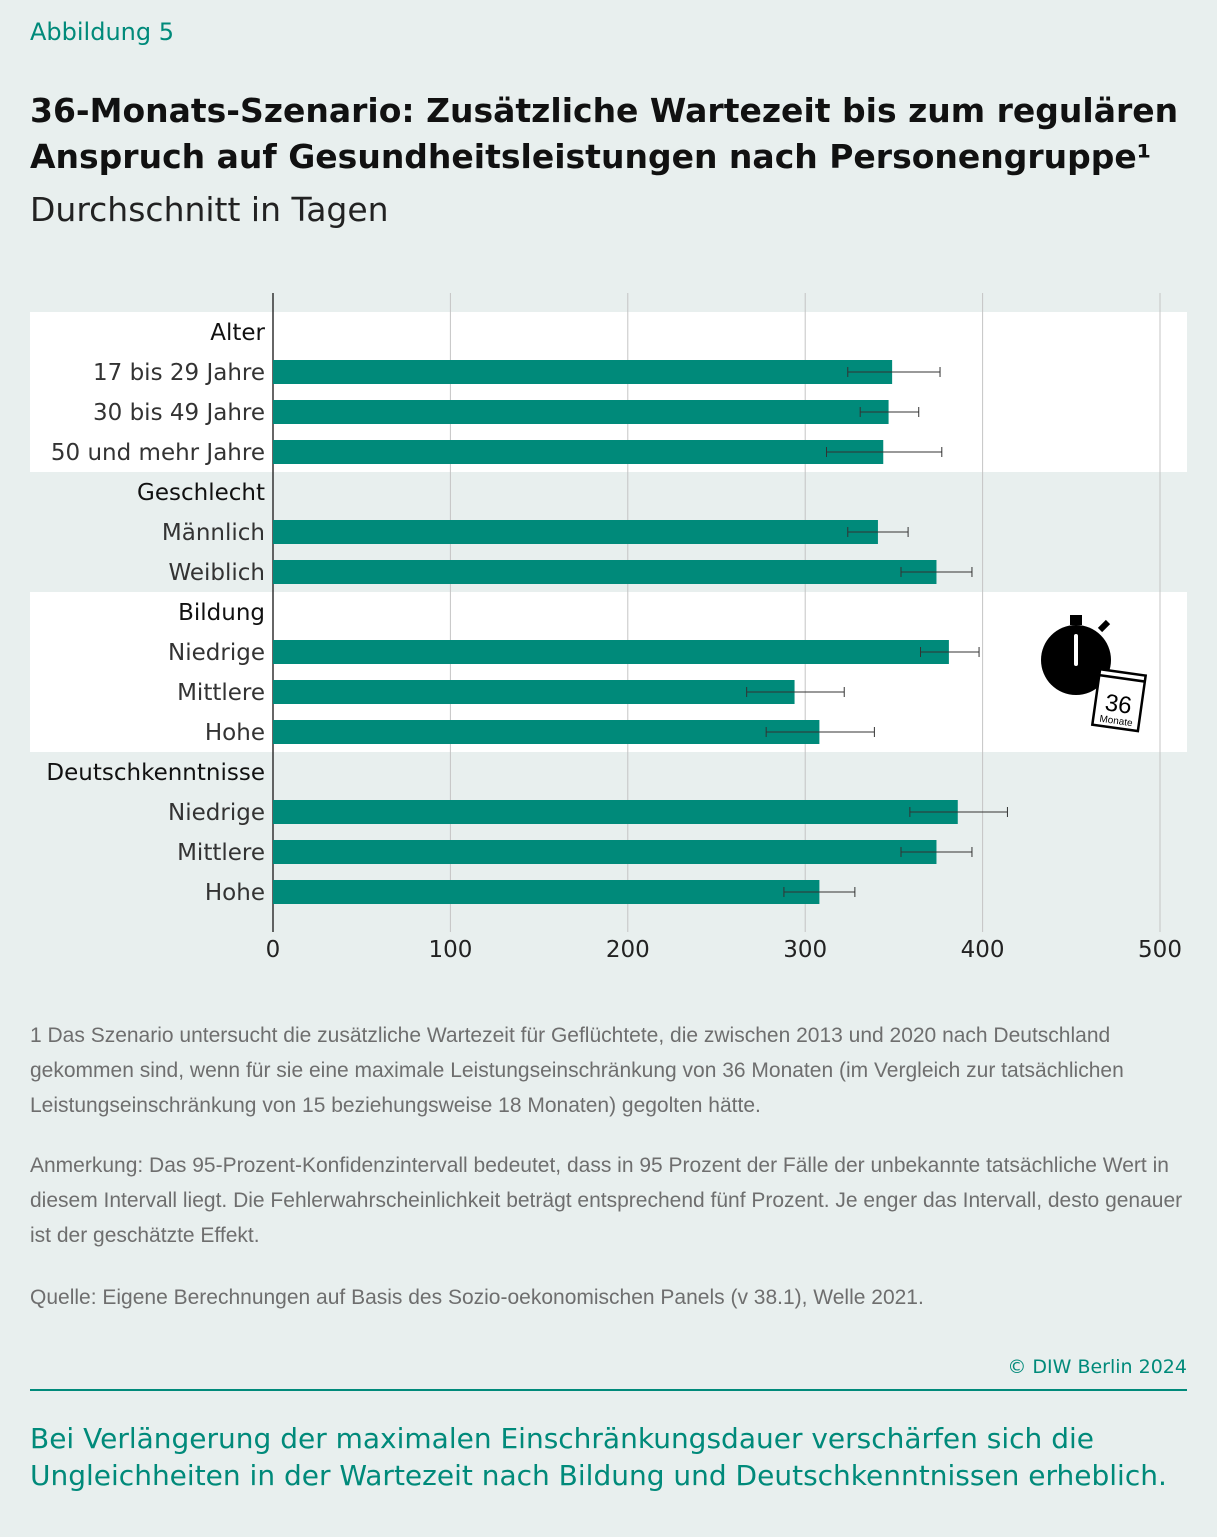 Image resolution: width=1217 pixels, height=1537 pixels. I want to click on copyright: © DIW Berlin 2024, so click(1097, 1367).